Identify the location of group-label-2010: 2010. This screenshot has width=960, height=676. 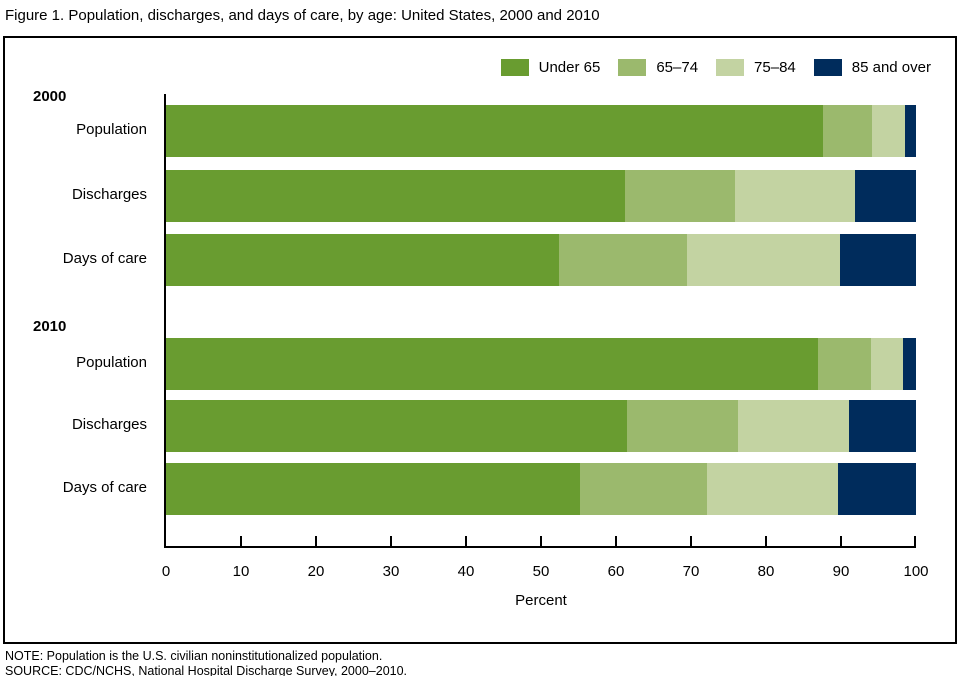
(50, 326).